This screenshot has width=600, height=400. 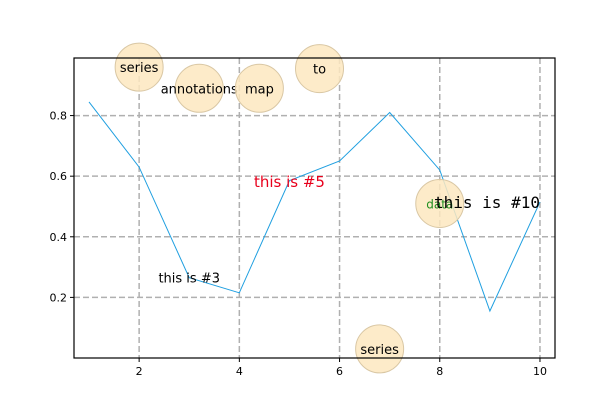 I want to click on bubble-label: data, so click(x=439, y=204).